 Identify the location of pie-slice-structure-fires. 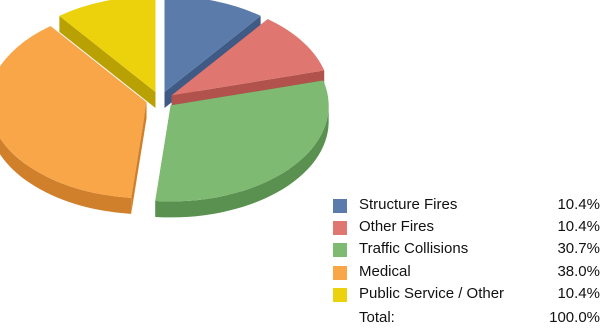
(212, 46).